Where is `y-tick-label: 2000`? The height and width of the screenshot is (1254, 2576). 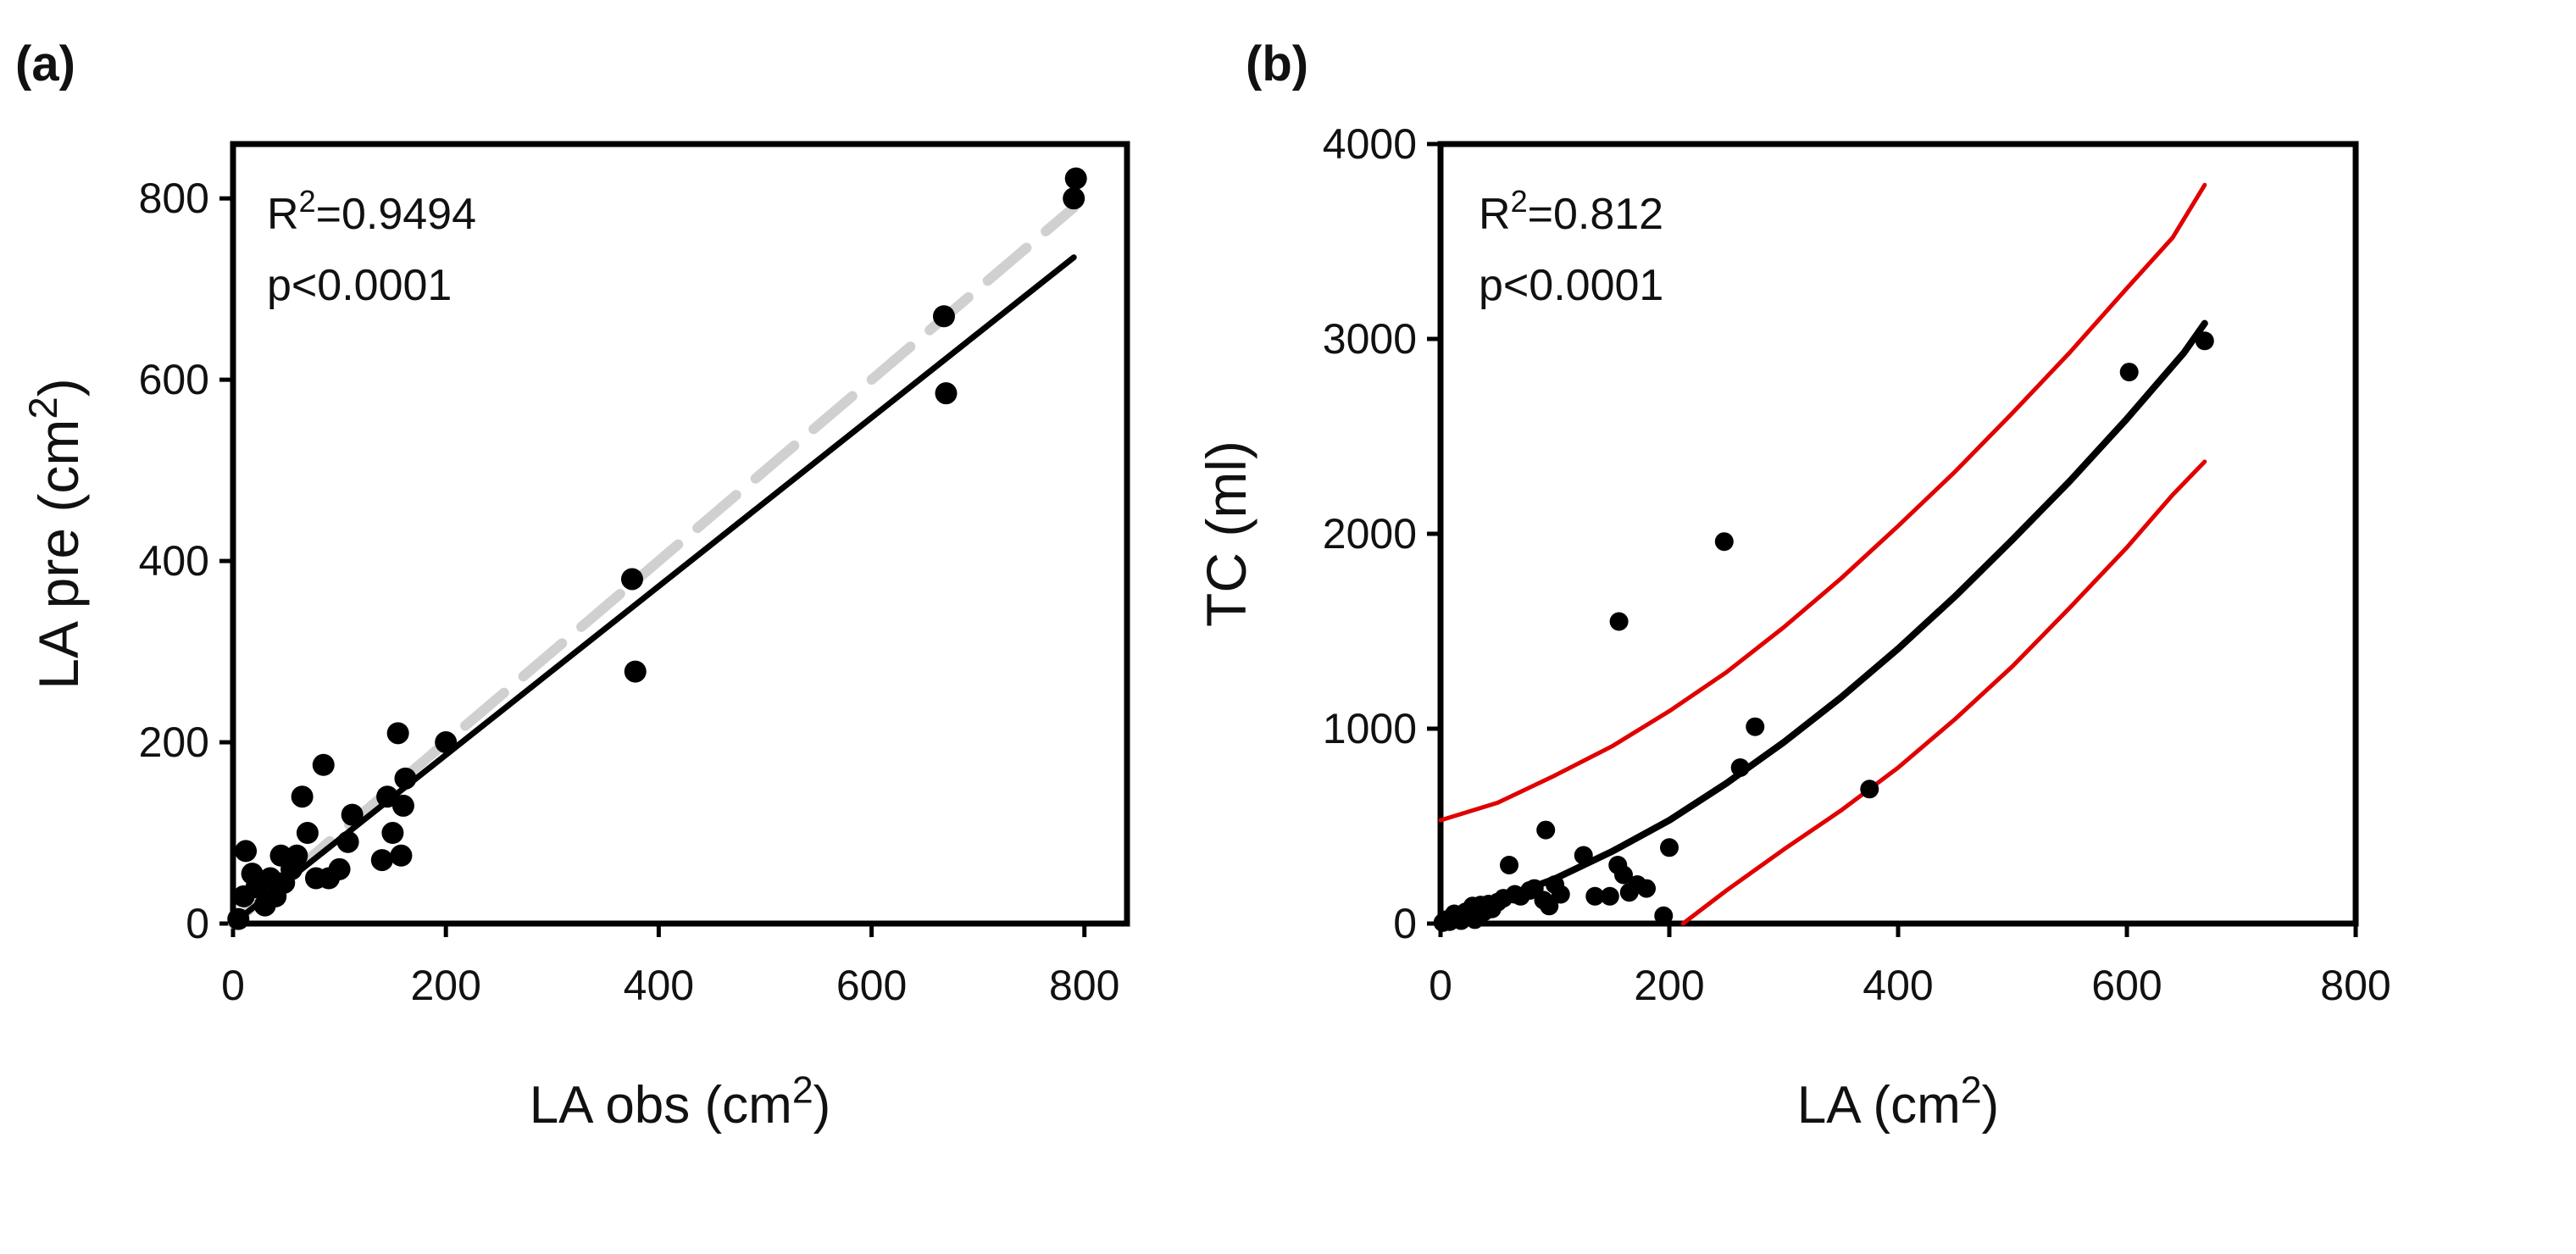 y-tick-label: 2000 is located at coordinates (1370, 534).